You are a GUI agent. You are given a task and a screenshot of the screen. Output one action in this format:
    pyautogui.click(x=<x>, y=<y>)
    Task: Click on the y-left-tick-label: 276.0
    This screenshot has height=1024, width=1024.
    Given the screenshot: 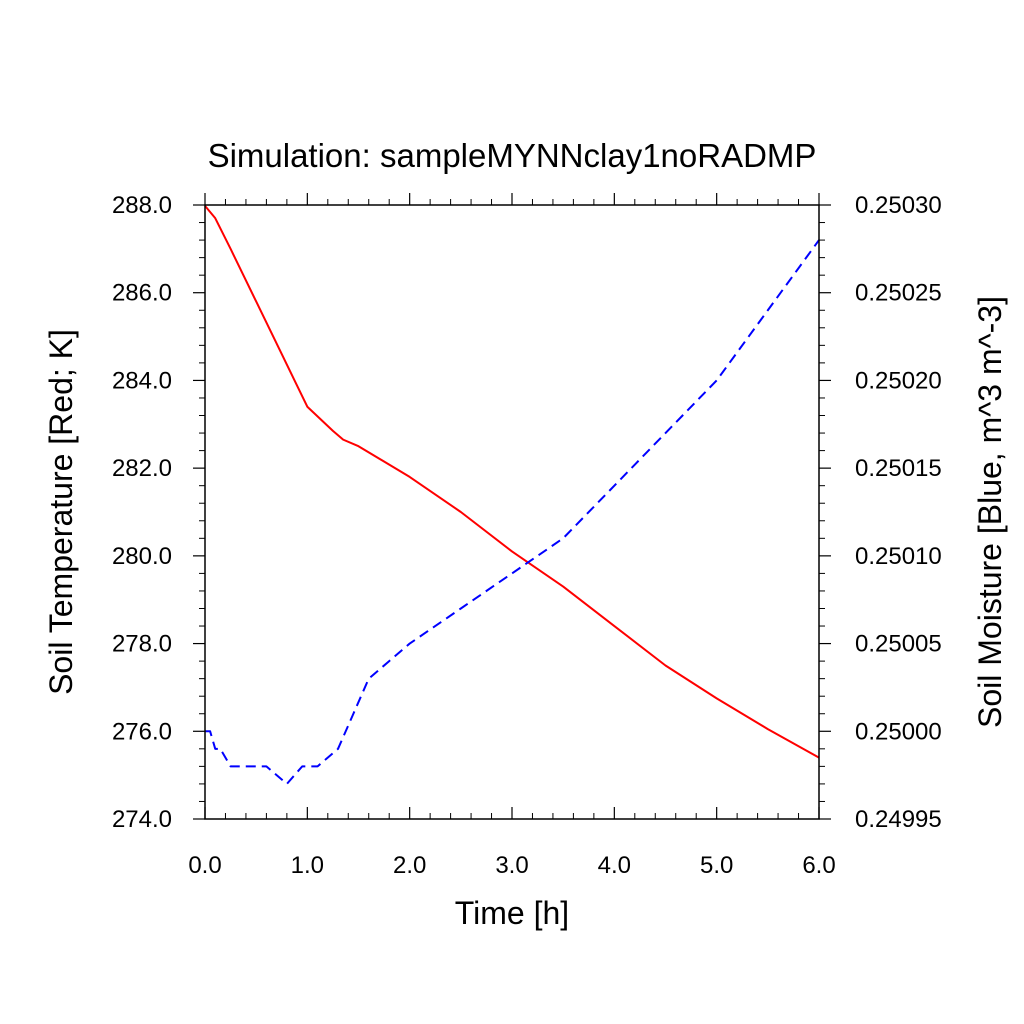 What is the action you would take?
    pyautogui.click(x=142, y=731)
    